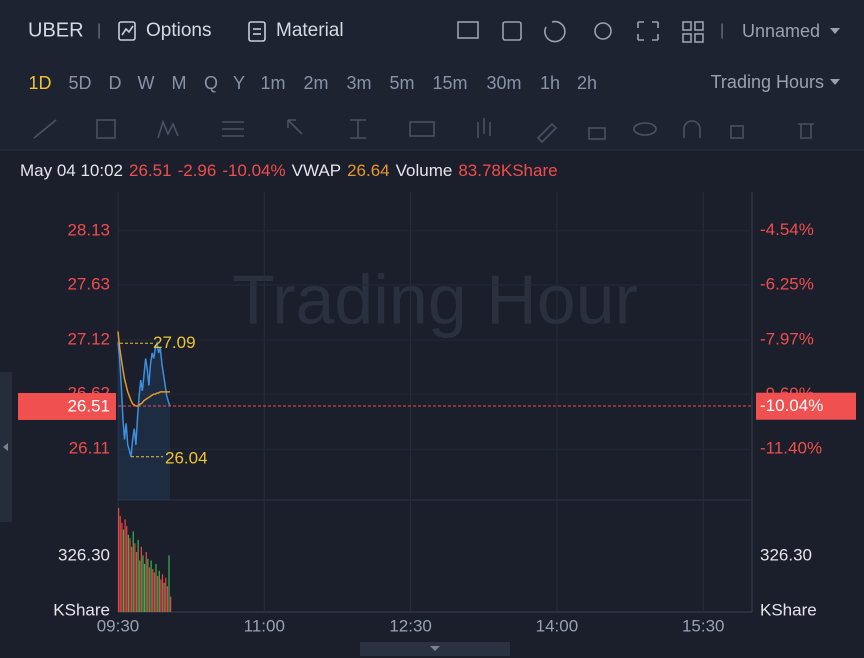 This screenshot has width=864, height=658. Describe the element at coordinates (557, 625) in the screenshot. I see `x-tick-label: 14:00` at that location.